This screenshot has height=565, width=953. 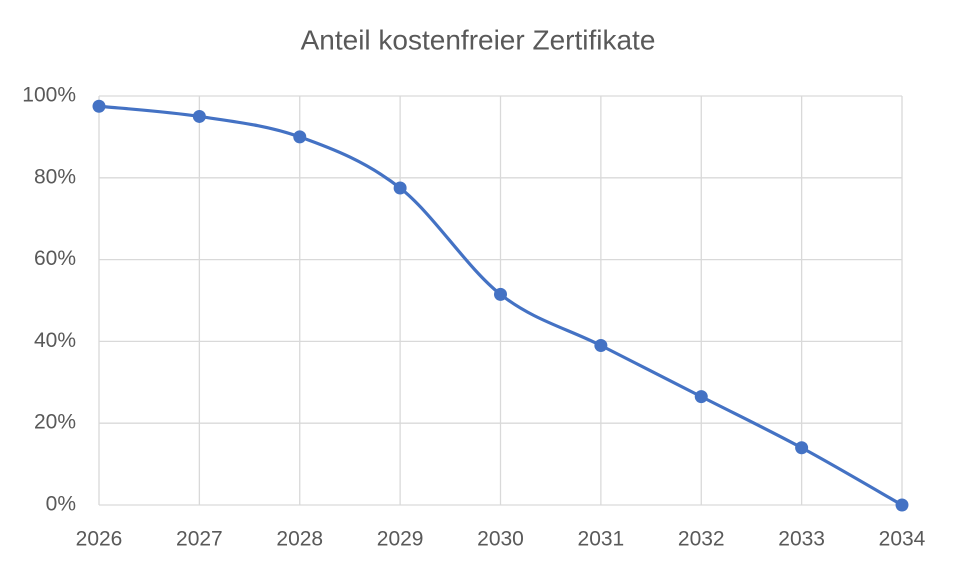 I want to click on chart-title: Anteil kostenfreier Zertifikate, so click(x=478, y=39).